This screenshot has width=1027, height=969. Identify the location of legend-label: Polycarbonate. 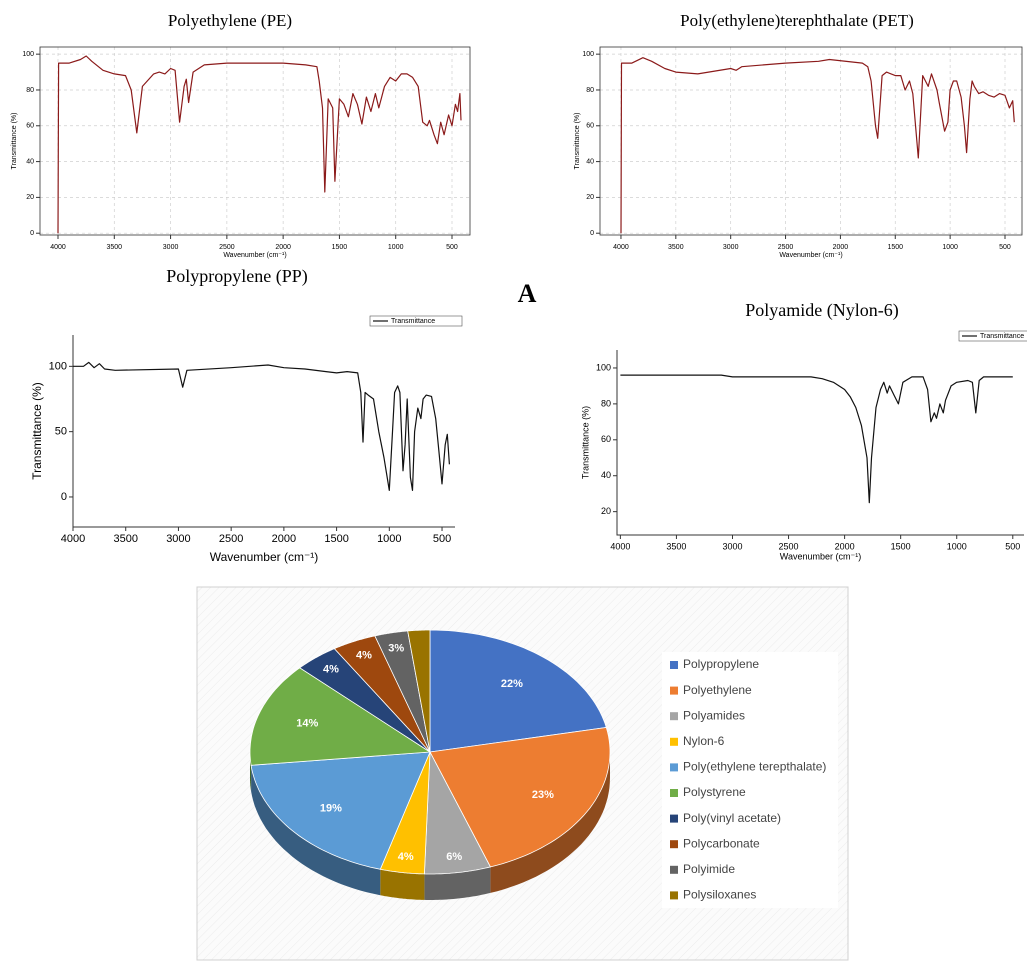
(721, 843).